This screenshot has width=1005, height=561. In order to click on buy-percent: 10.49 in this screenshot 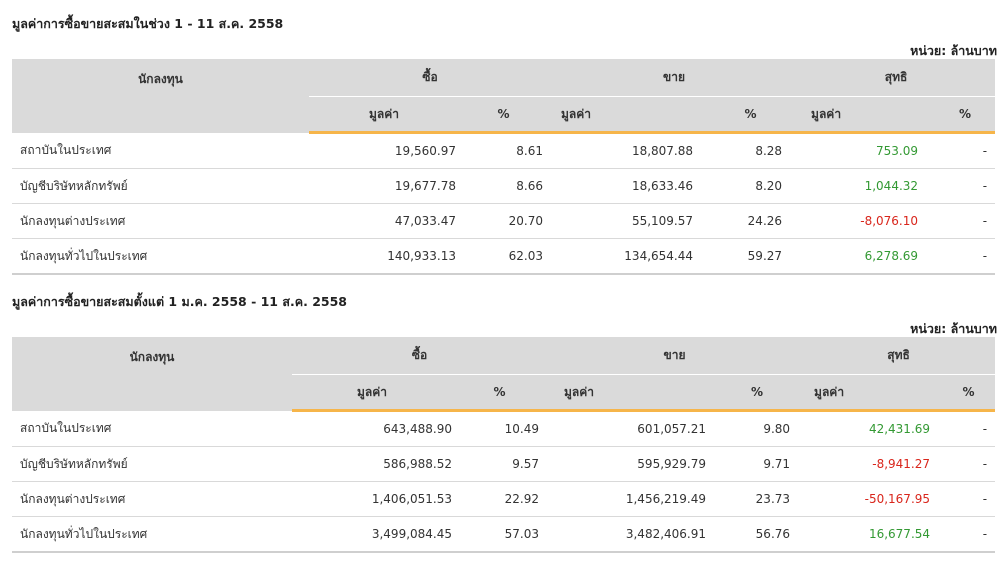, I will do `click(500, 428)`.